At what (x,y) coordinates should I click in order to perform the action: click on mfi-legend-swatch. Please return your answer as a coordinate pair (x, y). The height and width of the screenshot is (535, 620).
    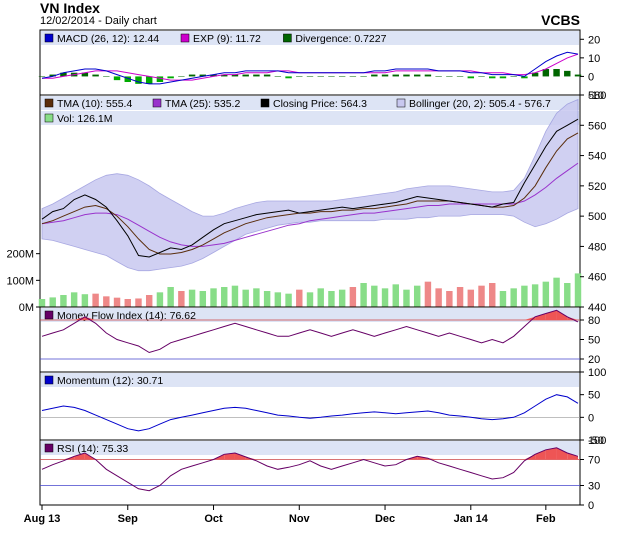
    Looking at the image, I should click on (49, 315).